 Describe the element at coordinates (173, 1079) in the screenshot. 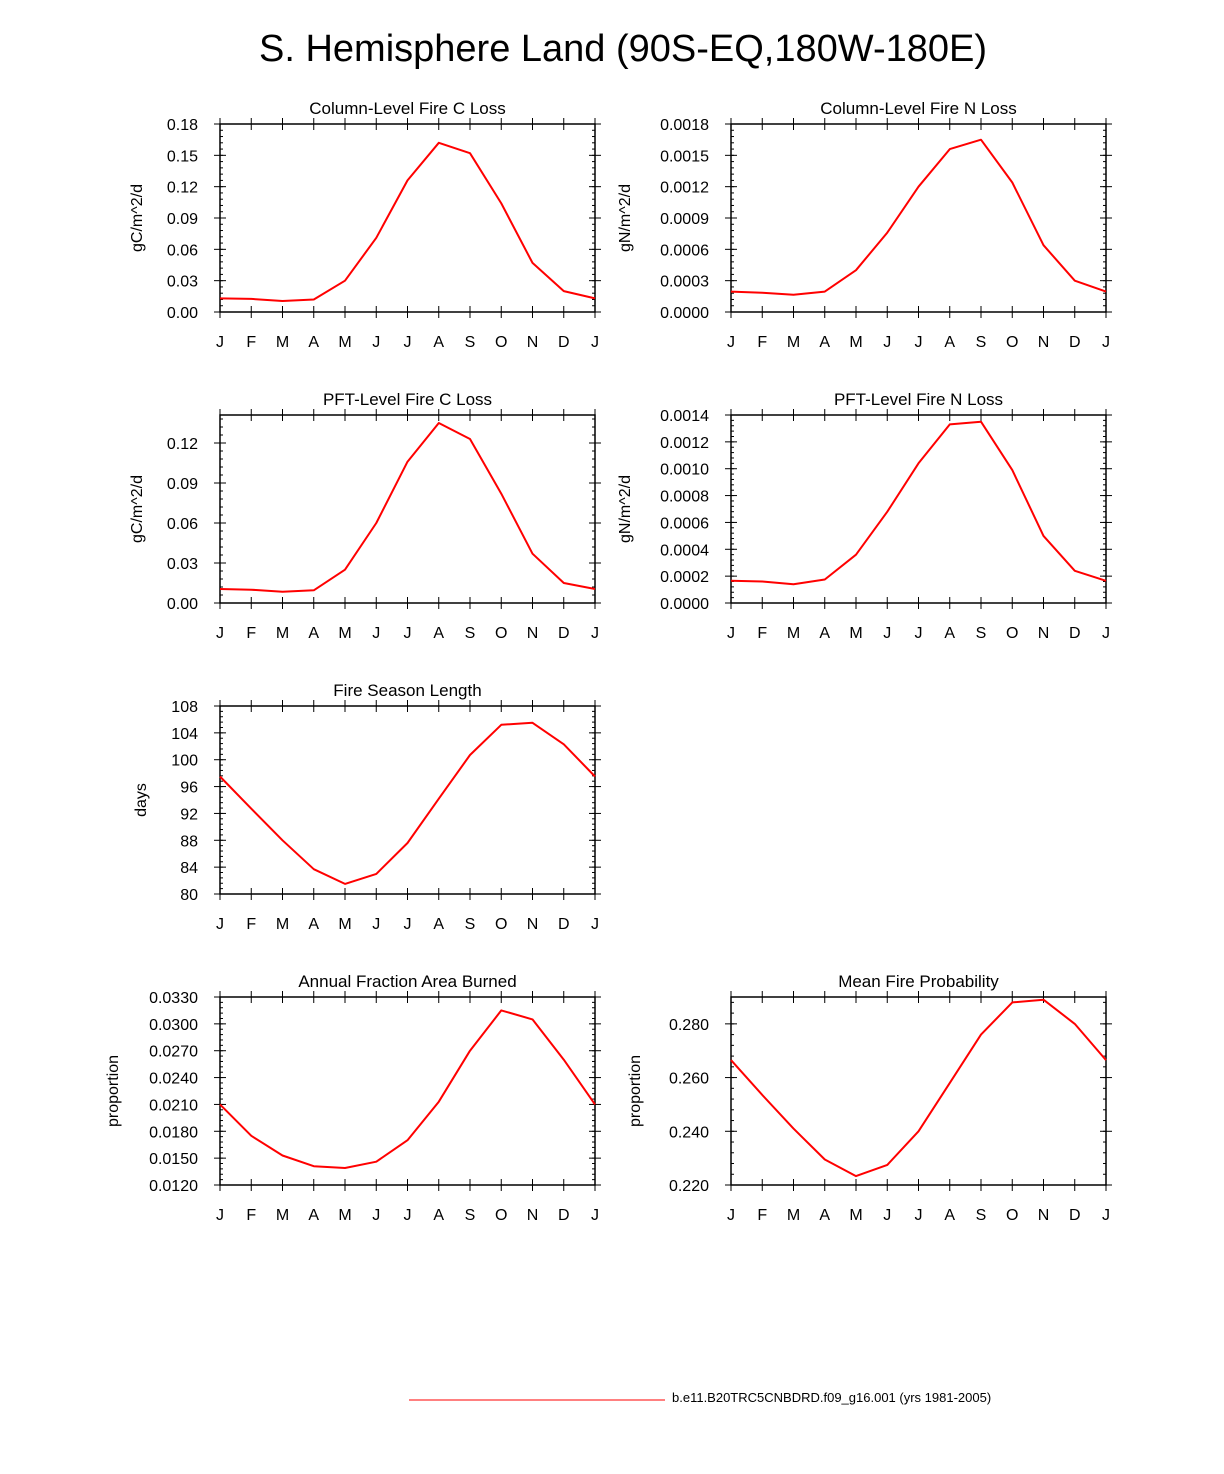

I see `y-tick-label: 0.0240` at that location.